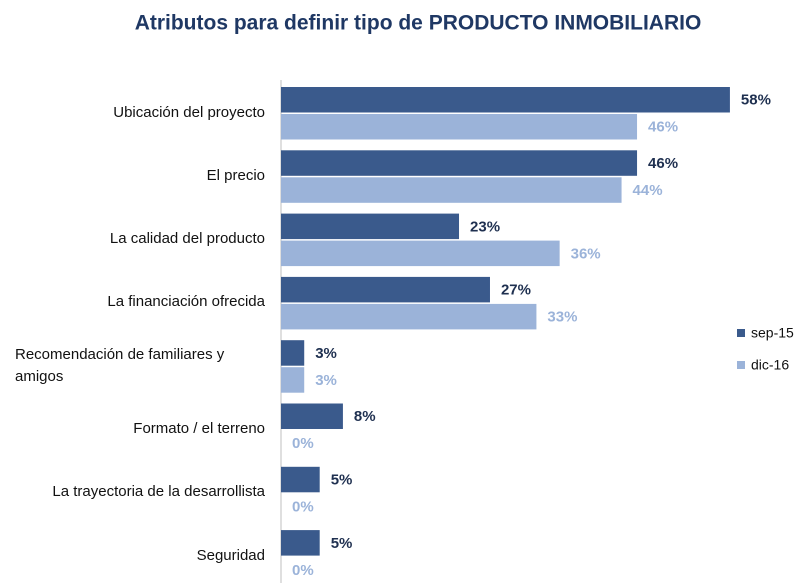 This screenshot has height=583, width=800. I want to click on category-label-box: La calidad del producto, so click(140, 239).